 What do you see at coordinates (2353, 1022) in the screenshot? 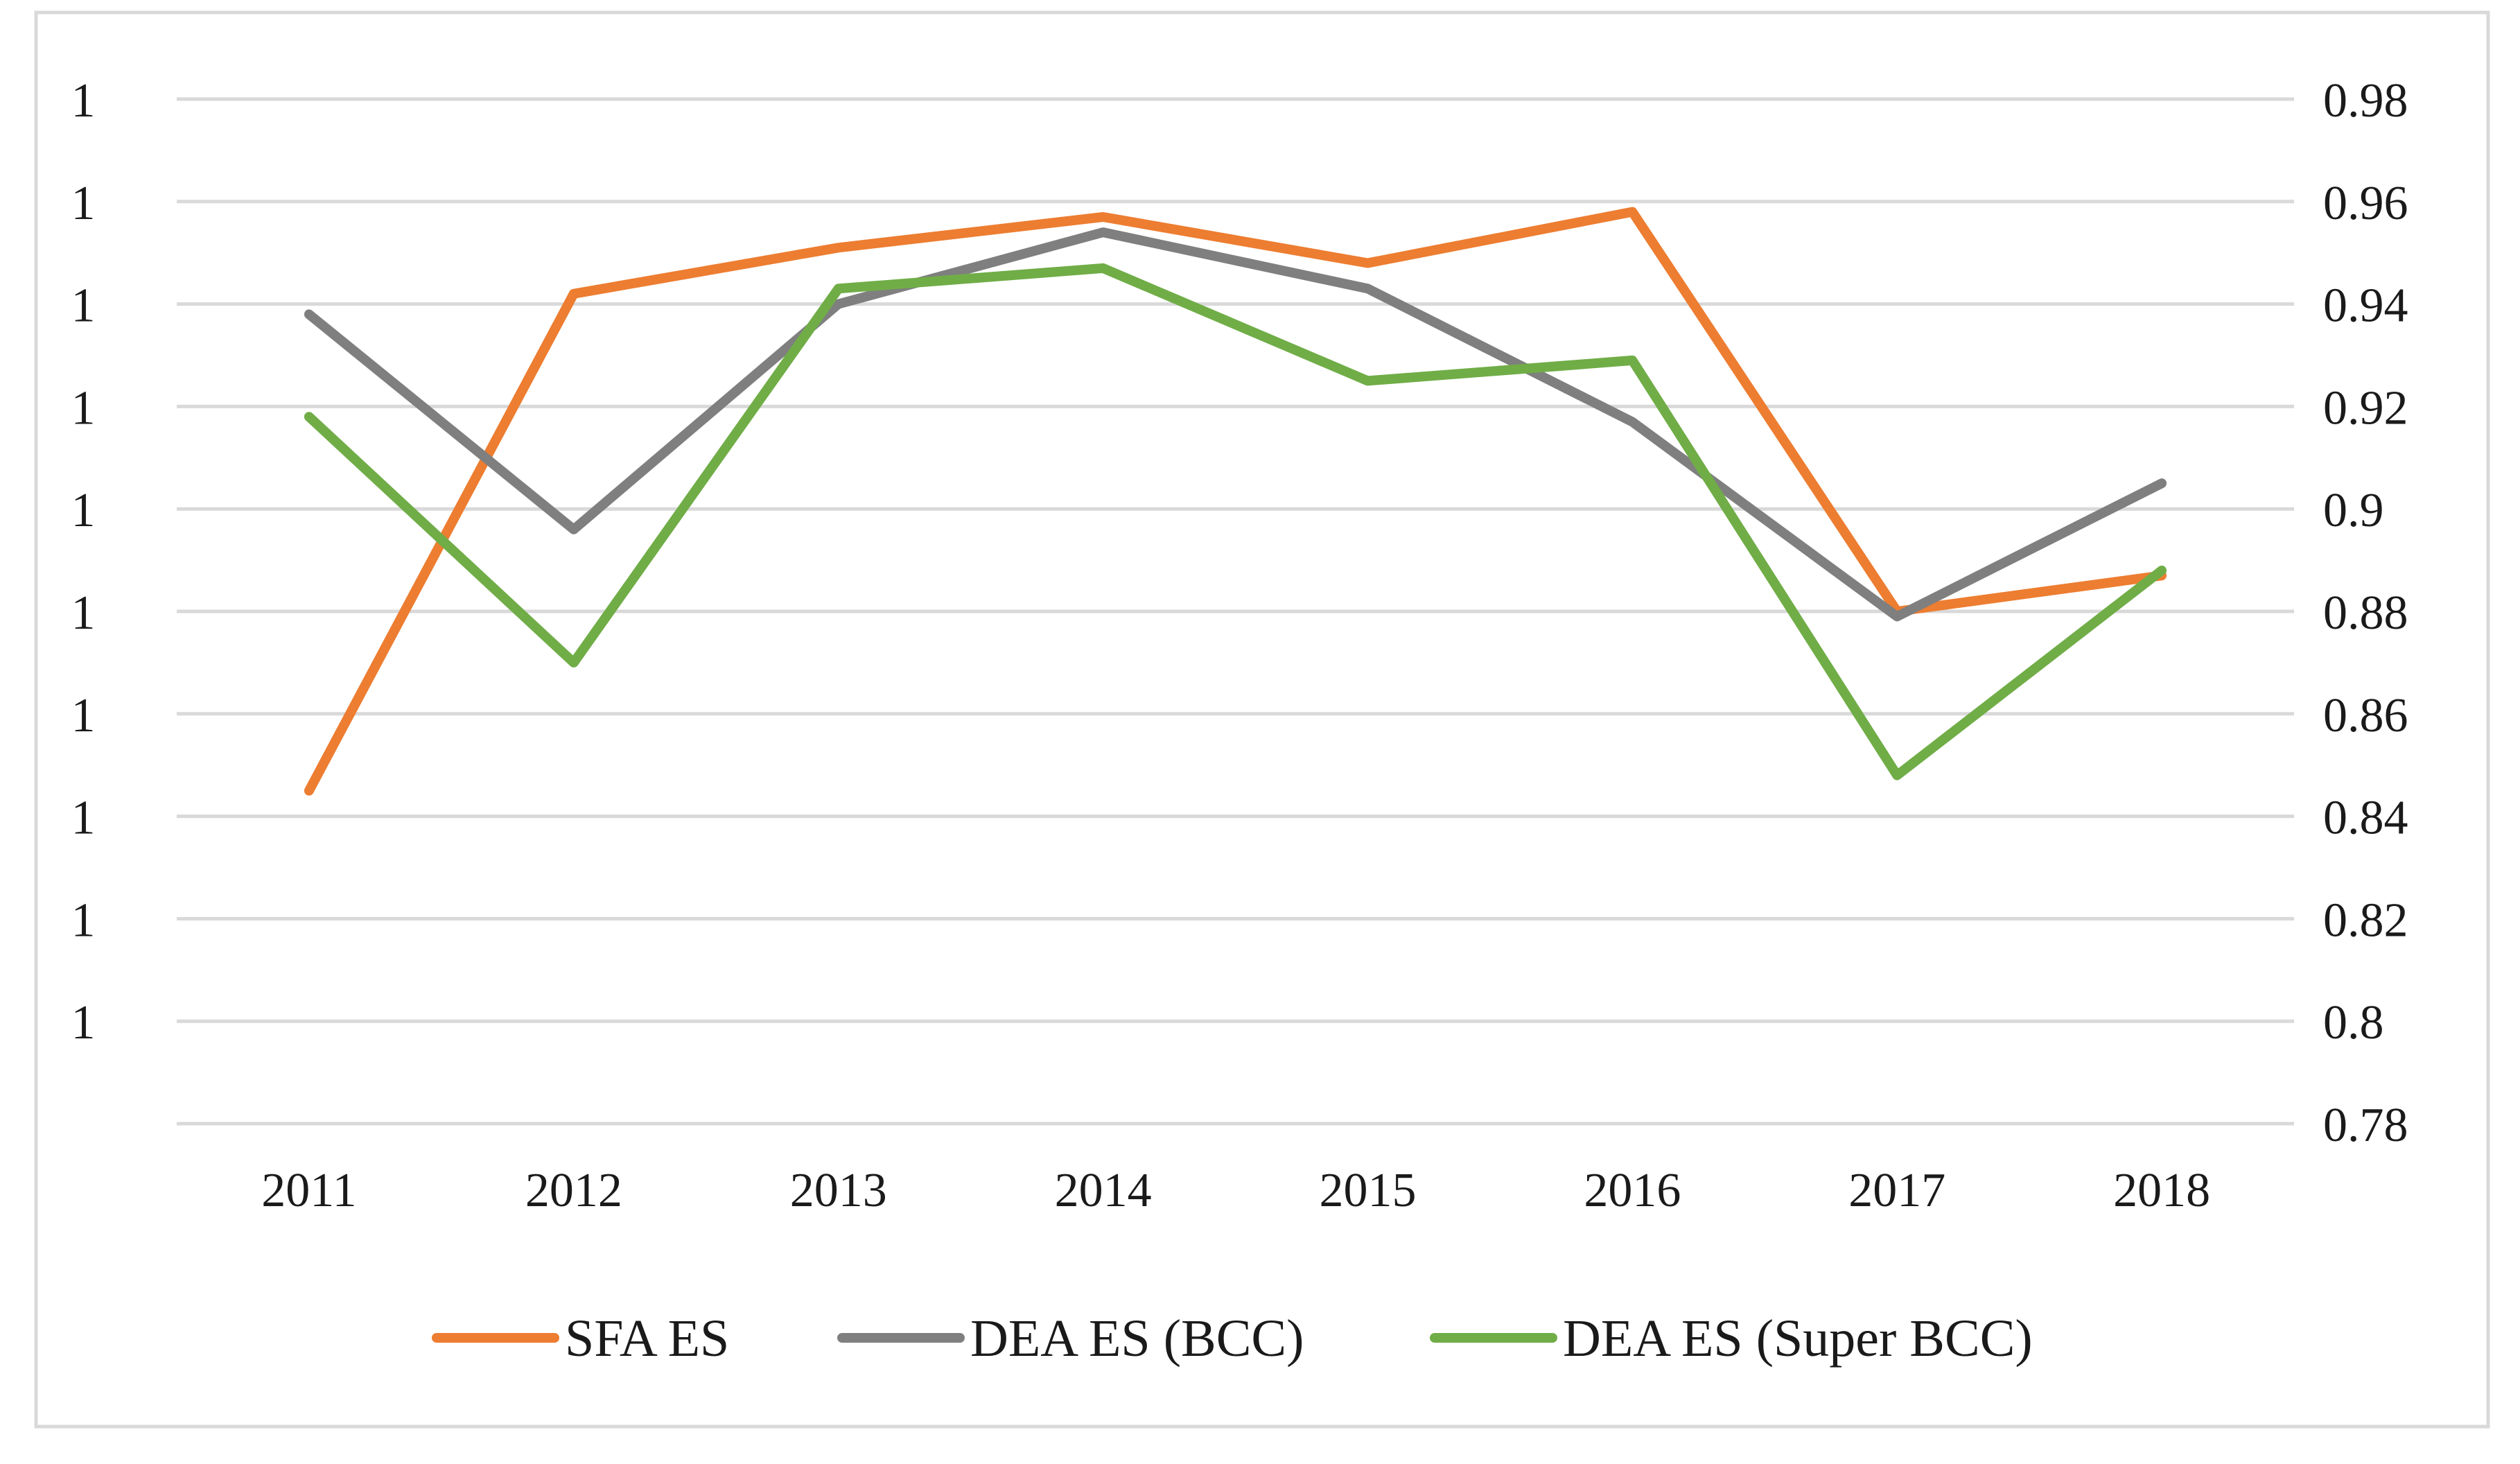
I see `right-axis-tick-label: 0.8` at bounding box center [2353, 1022].